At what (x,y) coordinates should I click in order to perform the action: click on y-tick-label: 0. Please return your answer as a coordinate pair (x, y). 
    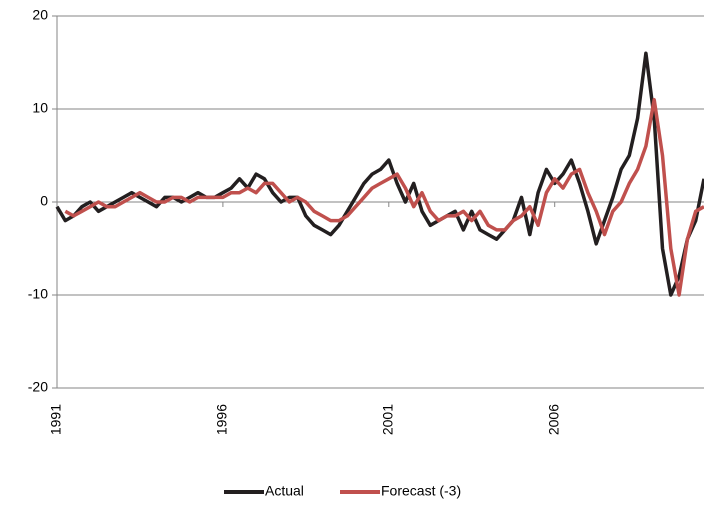
    Looking at the image, I should click on (44, 201).